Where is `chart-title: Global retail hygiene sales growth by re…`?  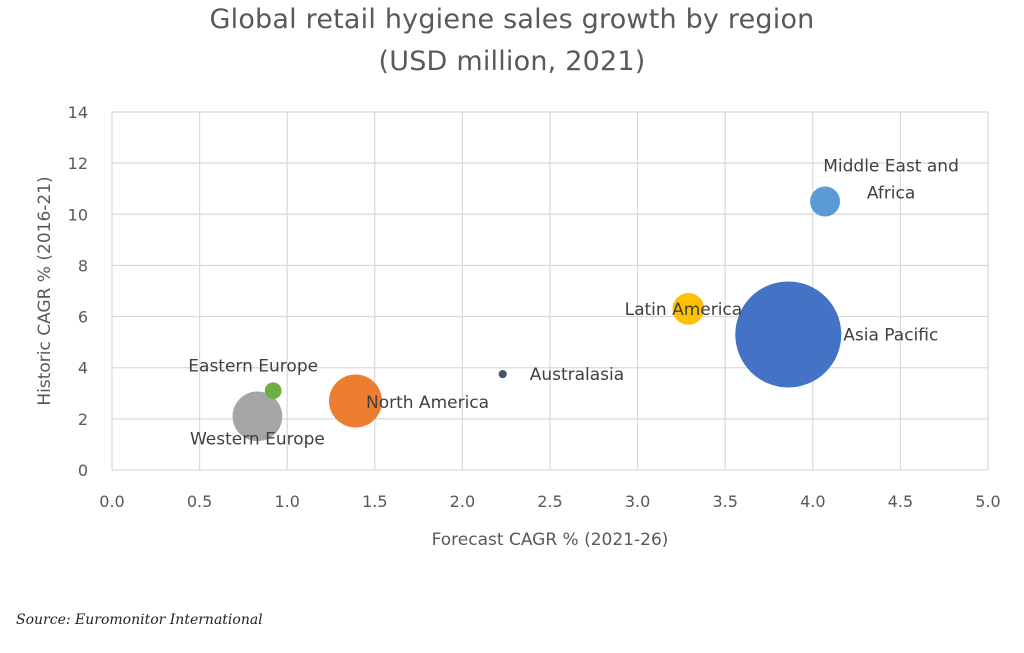 chart-title: Global retail hygiene sales growth by re… is located at coordinates (512, 19).